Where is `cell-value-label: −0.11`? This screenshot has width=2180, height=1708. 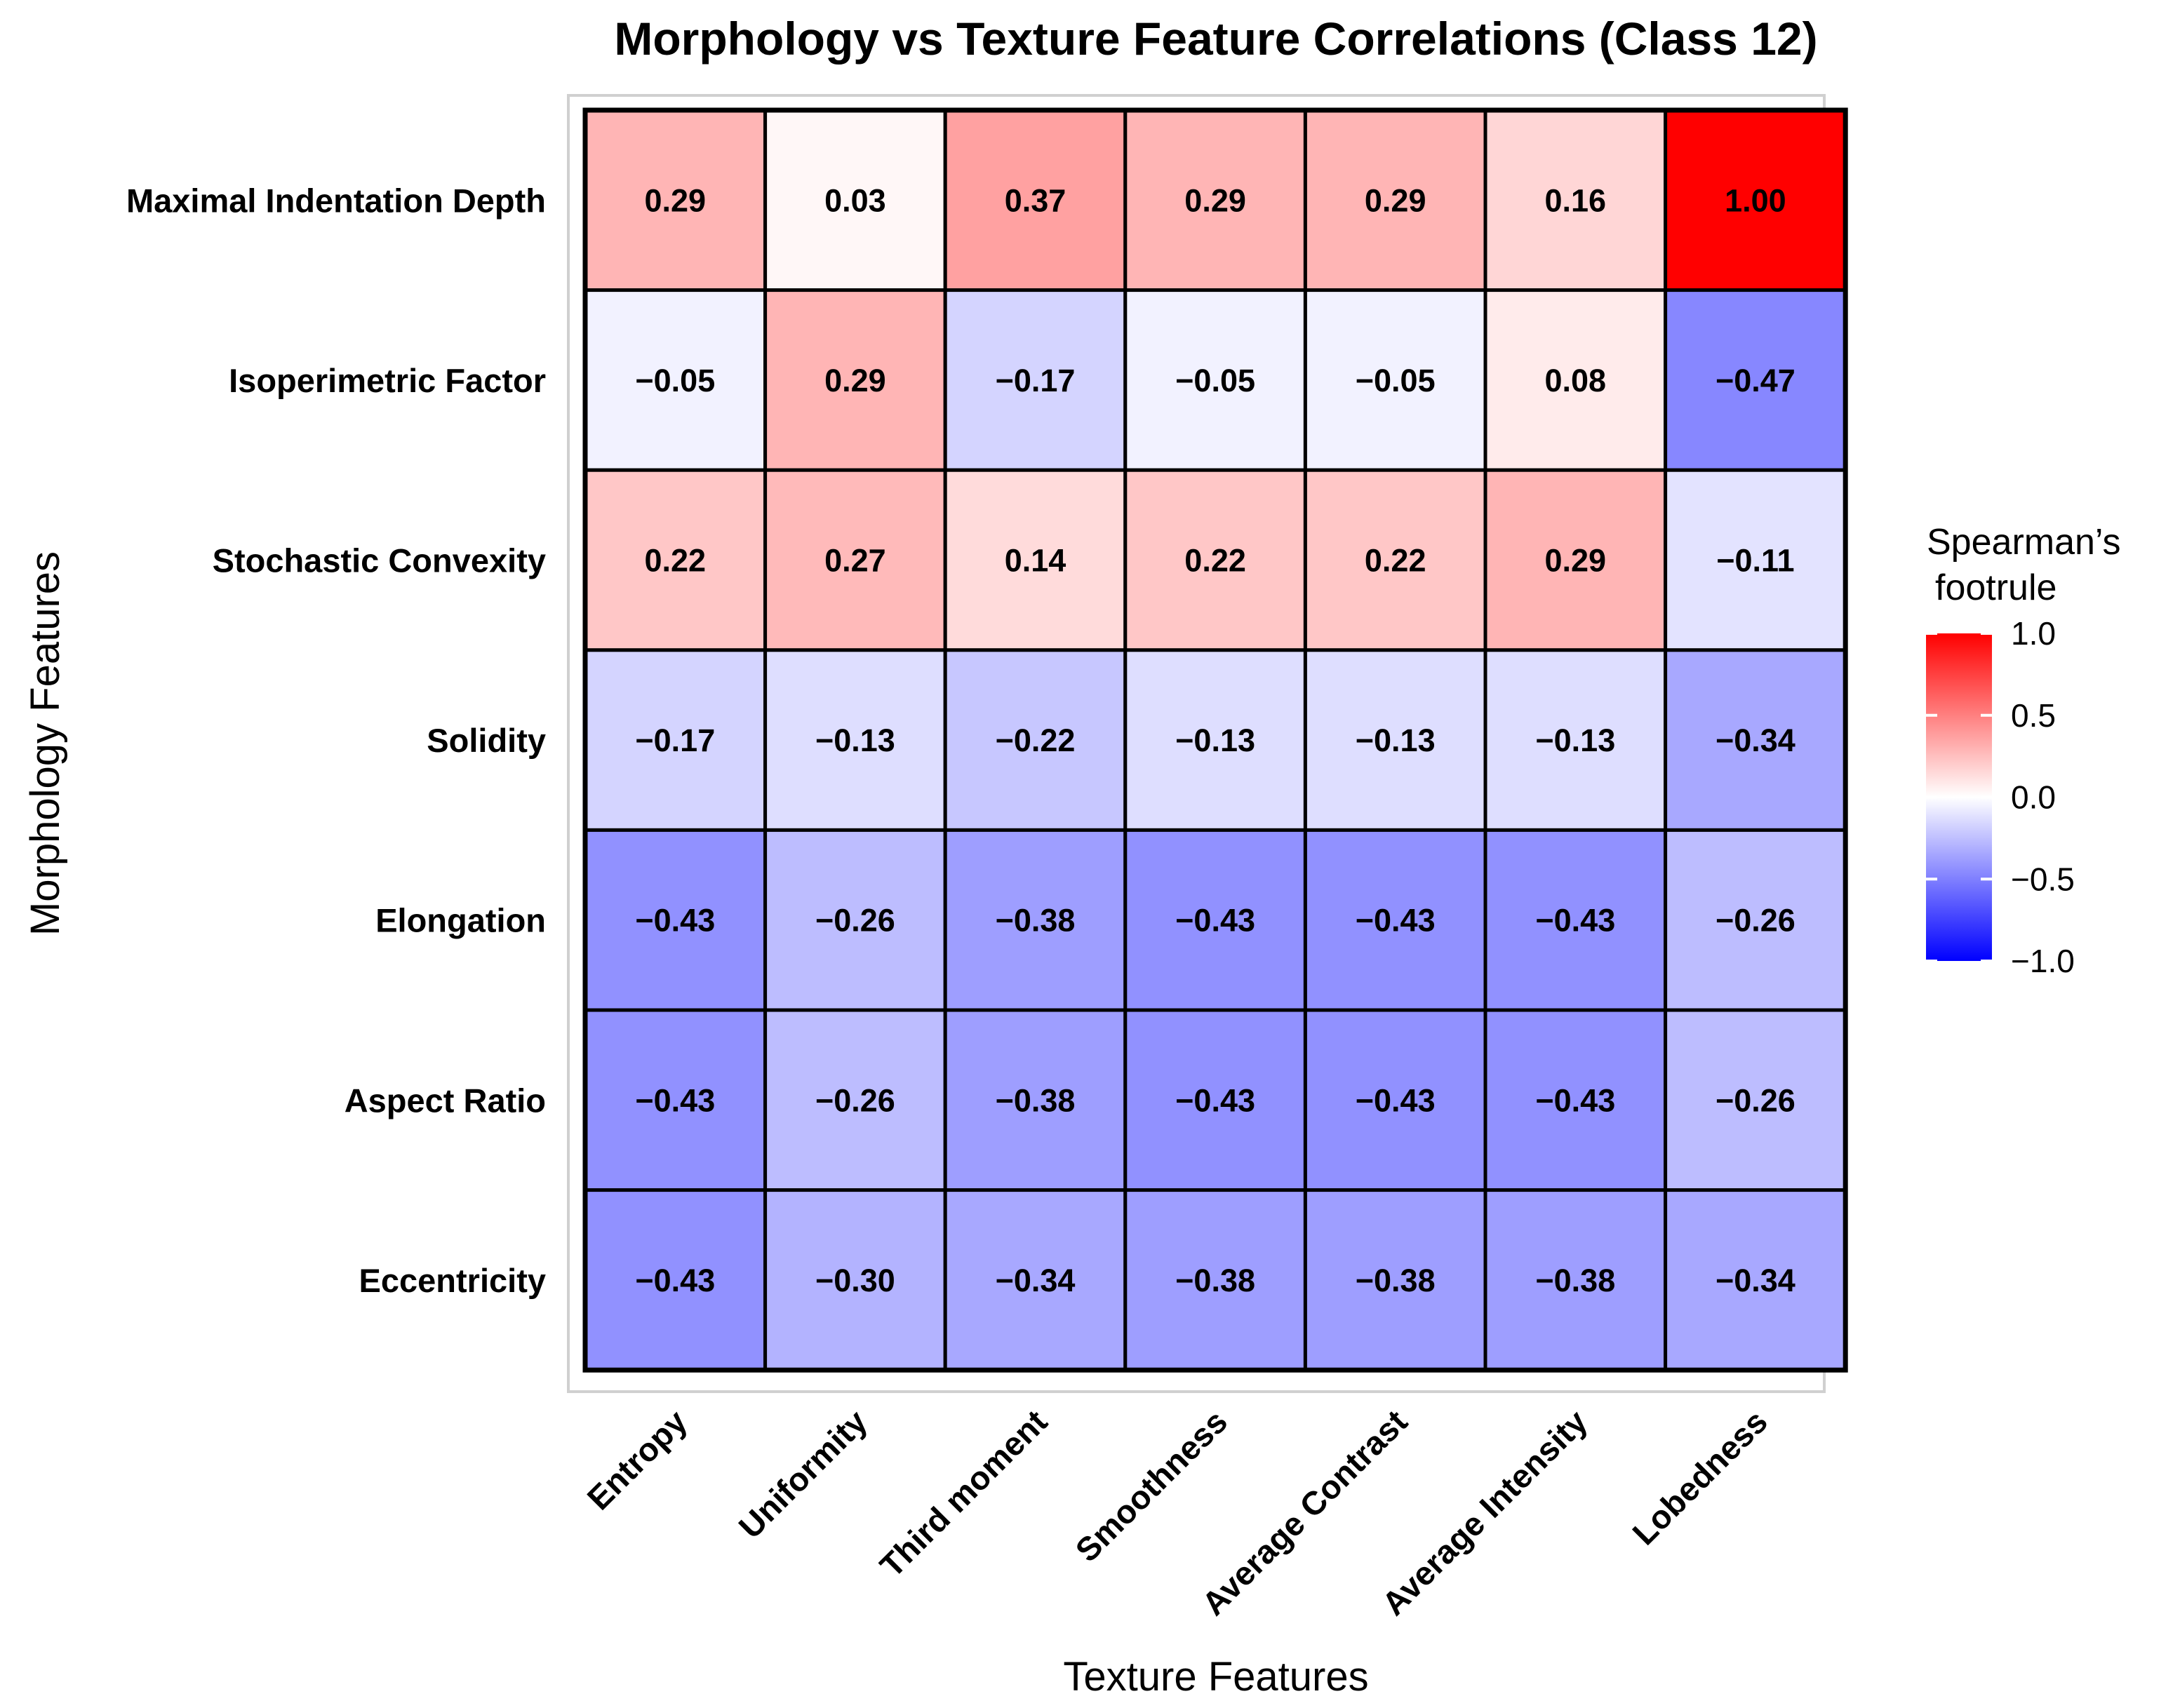 cell-value-label: −0.11 is located at coordinates (1755, 561).